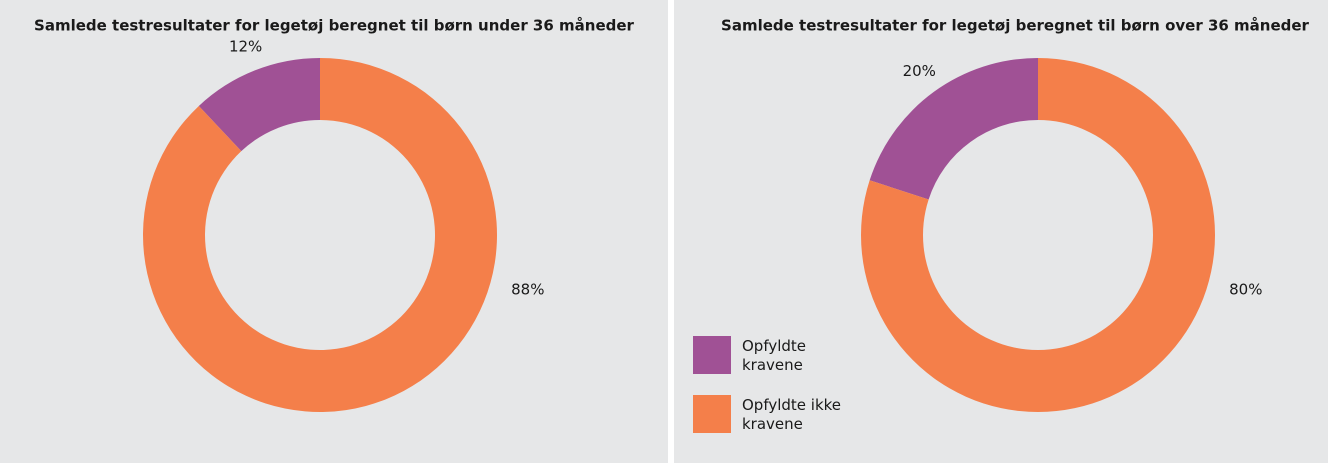 The width and height of the screenshot is (1328, 463). Describe the element at coordinates (527, 290) in the screenshot. I see `data-label: 88%` at that location.